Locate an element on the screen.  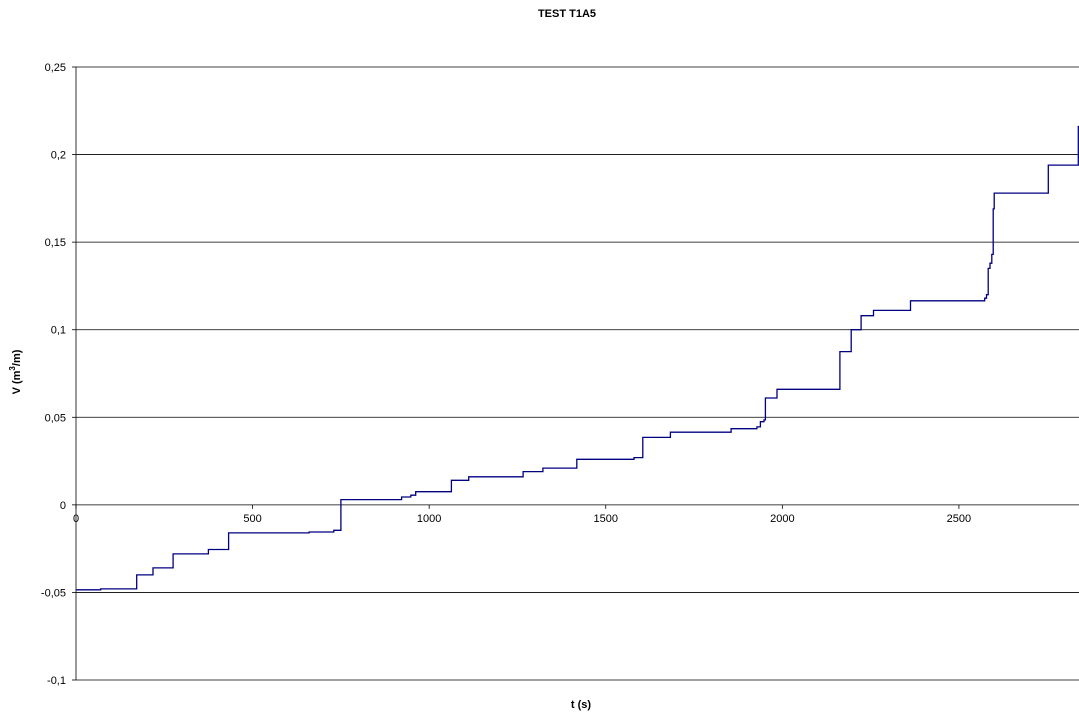
y-tick-label: 0,1 is located at coordinates (58, 331).